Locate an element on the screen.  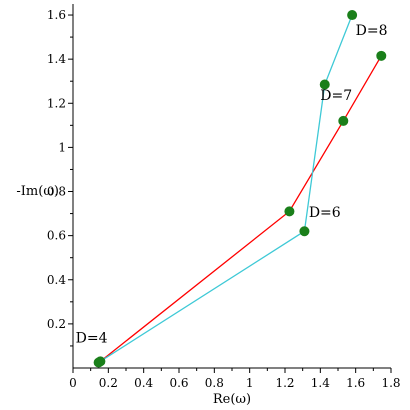
y-tick-label: 1.2 is located at coordinates (56, 103).